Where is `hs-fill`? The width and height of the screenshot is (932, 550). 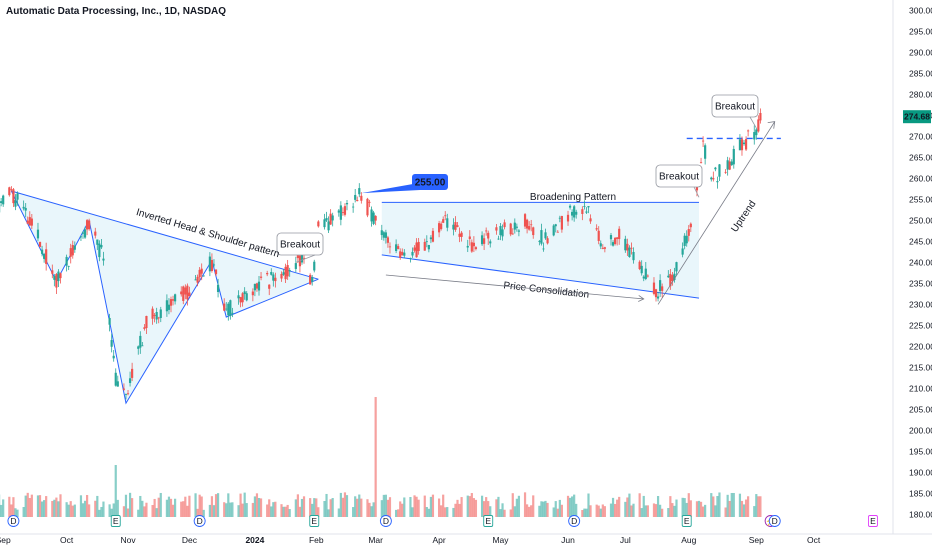
hs-fill is located at coordinates (165, 297).